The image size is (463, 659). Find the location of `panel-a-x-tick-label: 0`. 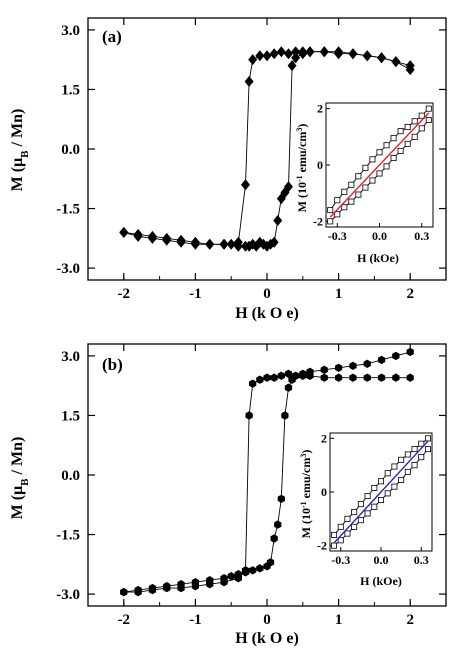

panel-a-x-tick-label: 0 is located at coordinates (267, 294).